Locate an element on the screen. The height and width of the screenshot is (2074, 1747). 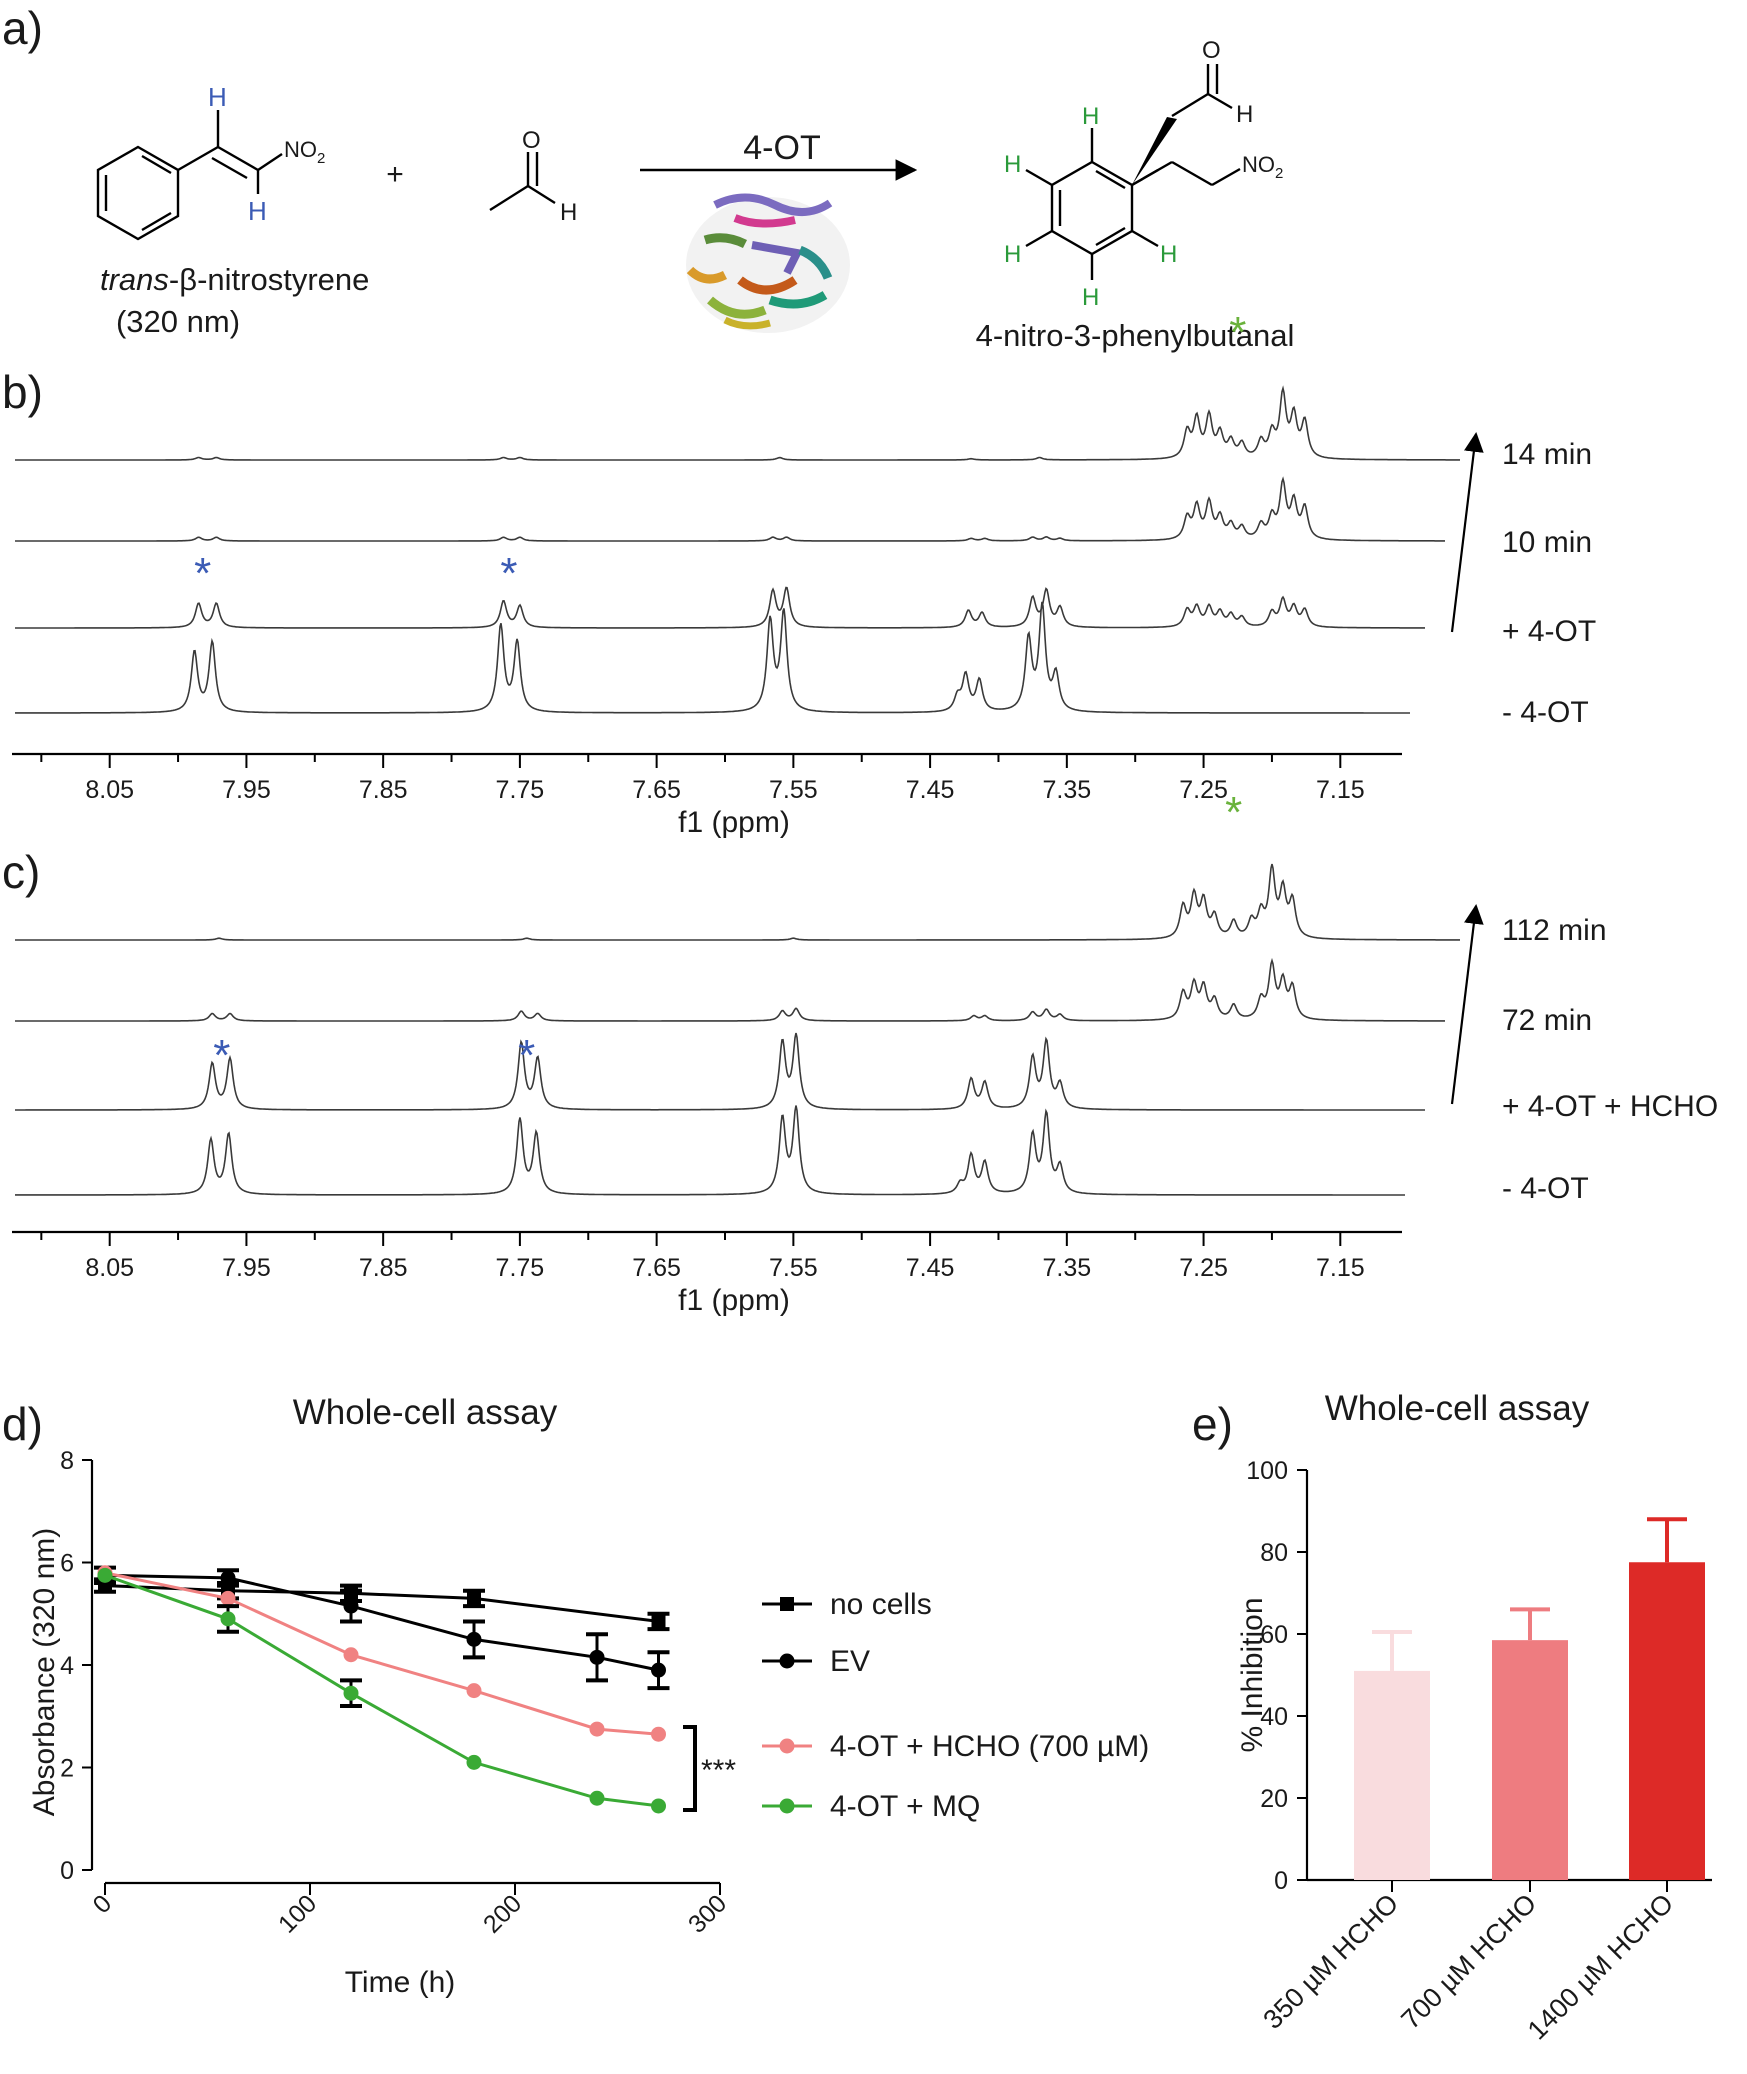
y-tick-label: 100 is located at coordinates (1267, 1471).